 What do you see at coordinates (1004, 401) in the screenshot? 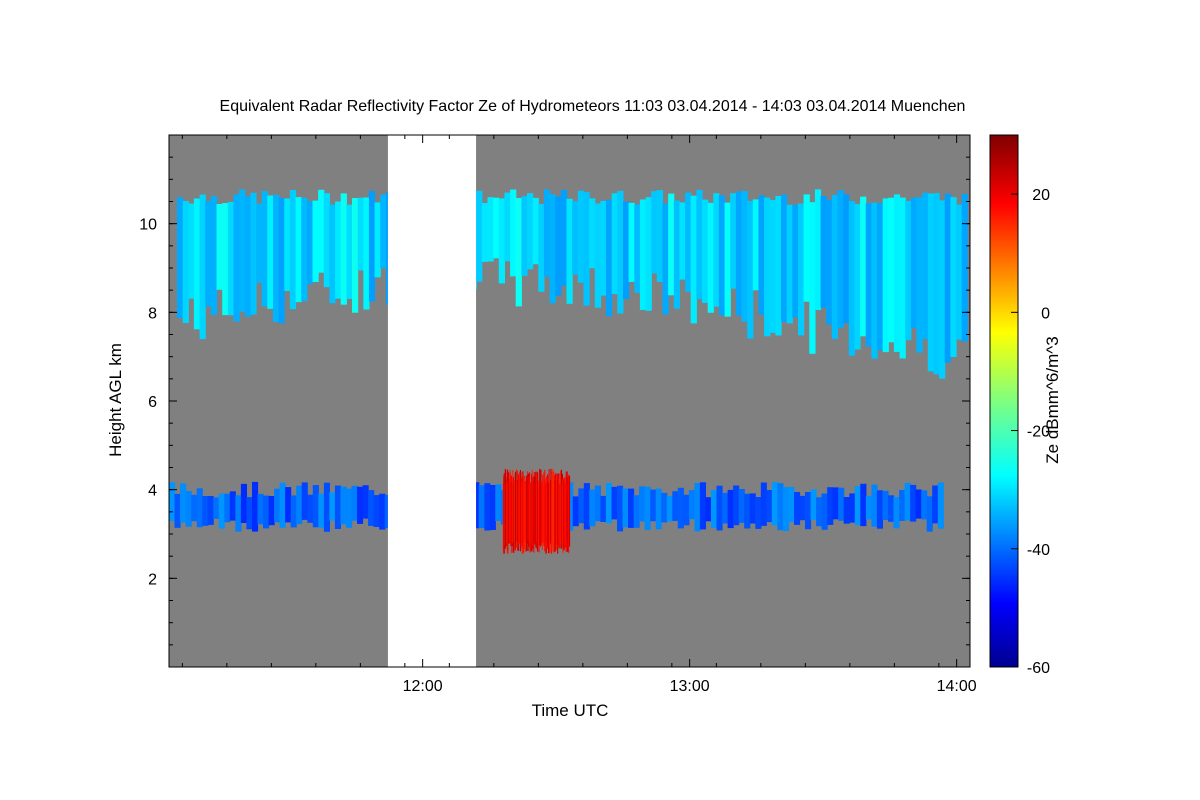
I see `colorbar` at bounding box center [1004, 401].